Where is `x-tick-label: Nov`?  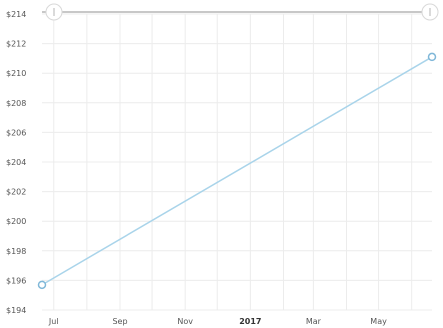
x-tick-label: Nov is located at coordinates (185, 321).